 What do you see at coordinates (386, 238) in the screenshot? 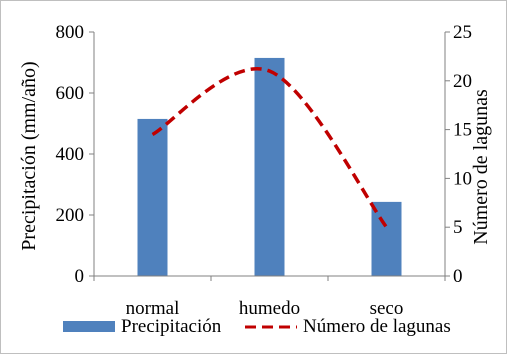
I see `bar-seco` at bounding box center [386, 238].